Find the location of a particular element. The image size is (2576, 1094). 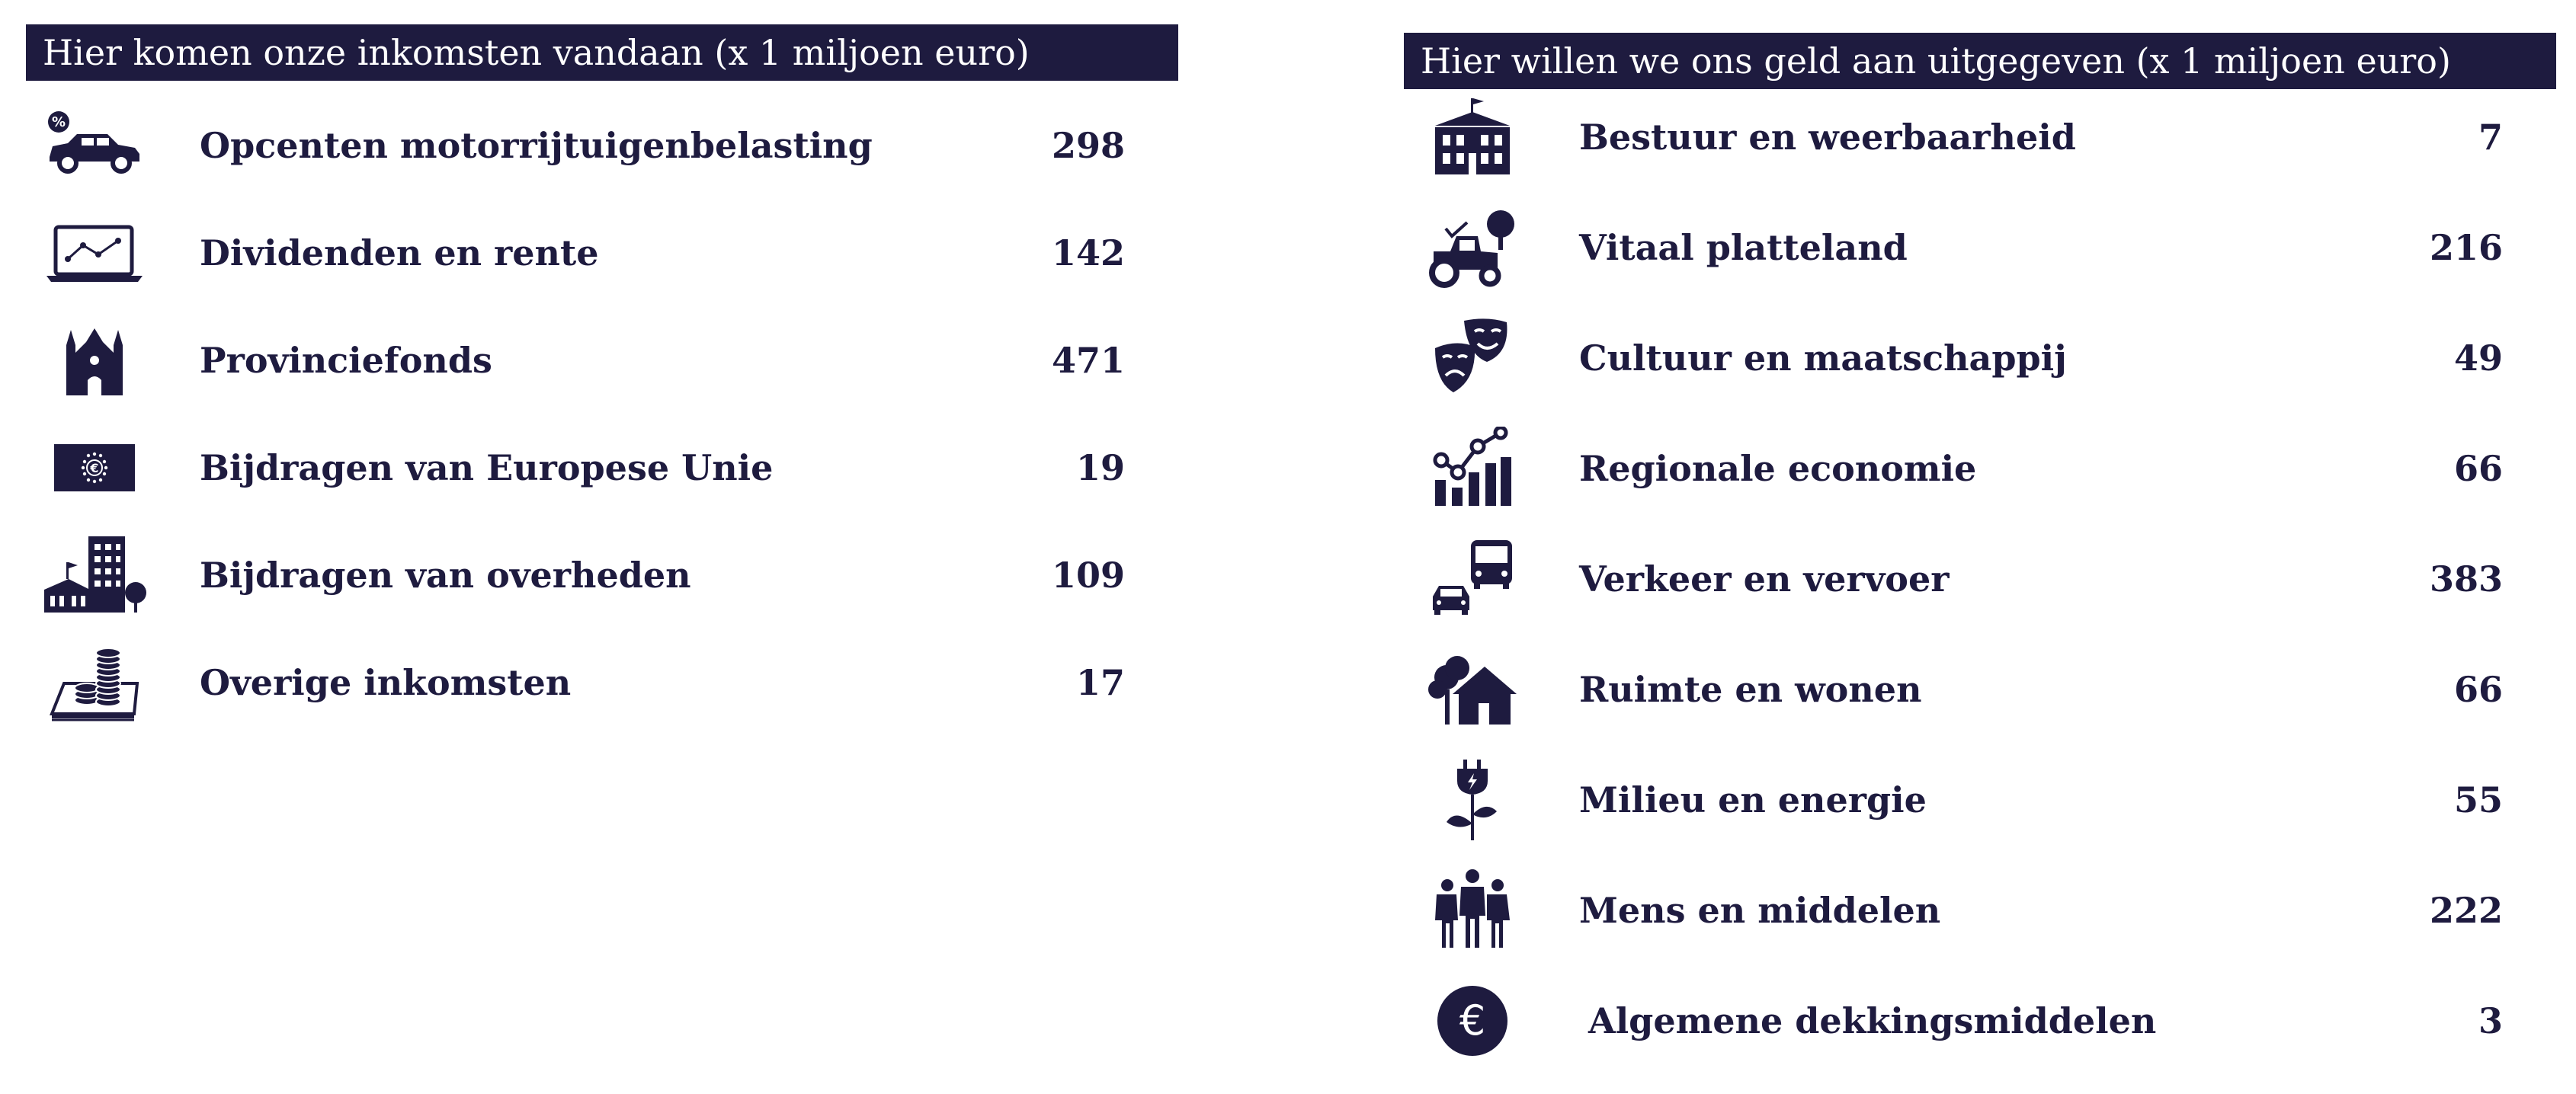

expense-label: Regionale economie is located at coordinates (1778, 469).